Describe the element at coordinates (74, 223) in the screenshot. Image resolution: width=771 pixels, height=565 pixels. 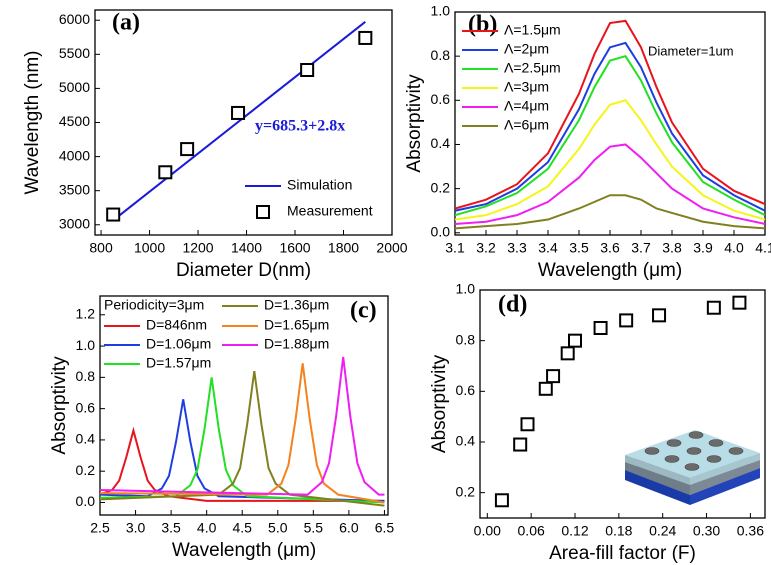
I see `y-tick-label: 3000` at that location.